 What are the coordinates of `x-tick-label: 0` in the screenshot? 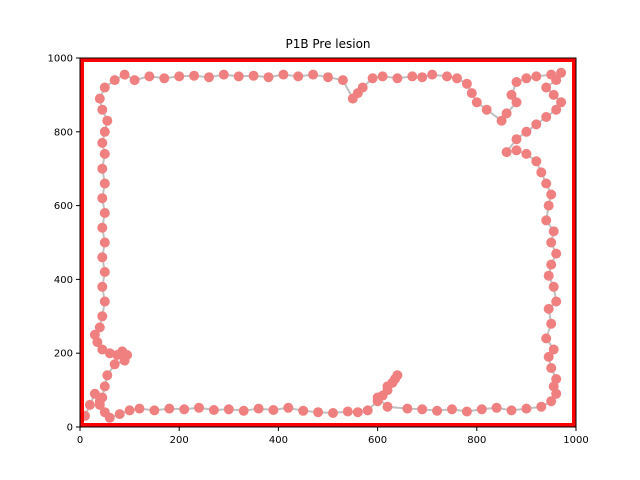 It's located at (80, 440).